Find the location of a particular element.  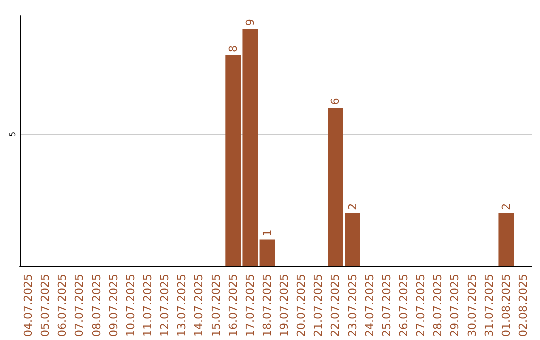

x-tick-label: 28.07.2025 is located at coordinates (438, 306).